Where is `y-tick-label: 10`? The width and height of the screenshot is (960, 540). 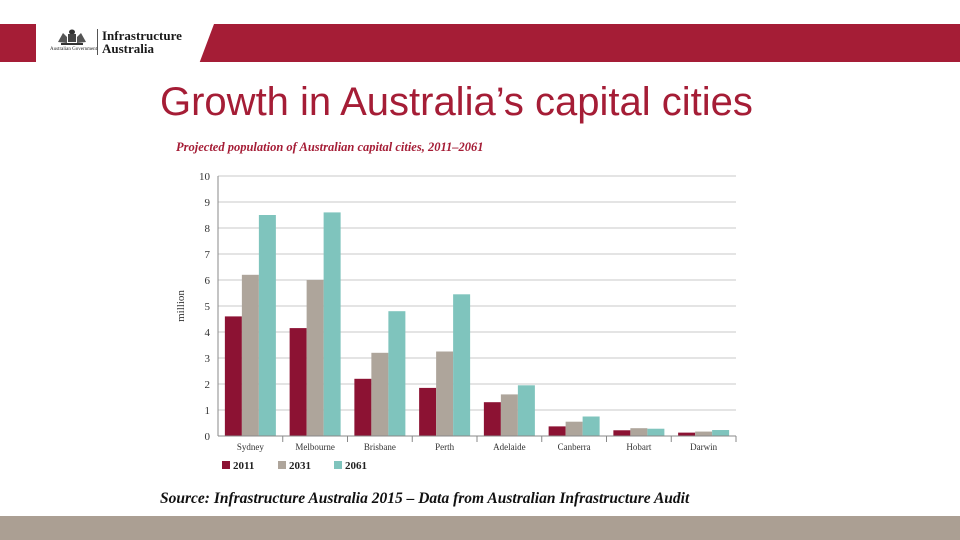
y-tick-label: 10 is located at coordinates (205, 177).